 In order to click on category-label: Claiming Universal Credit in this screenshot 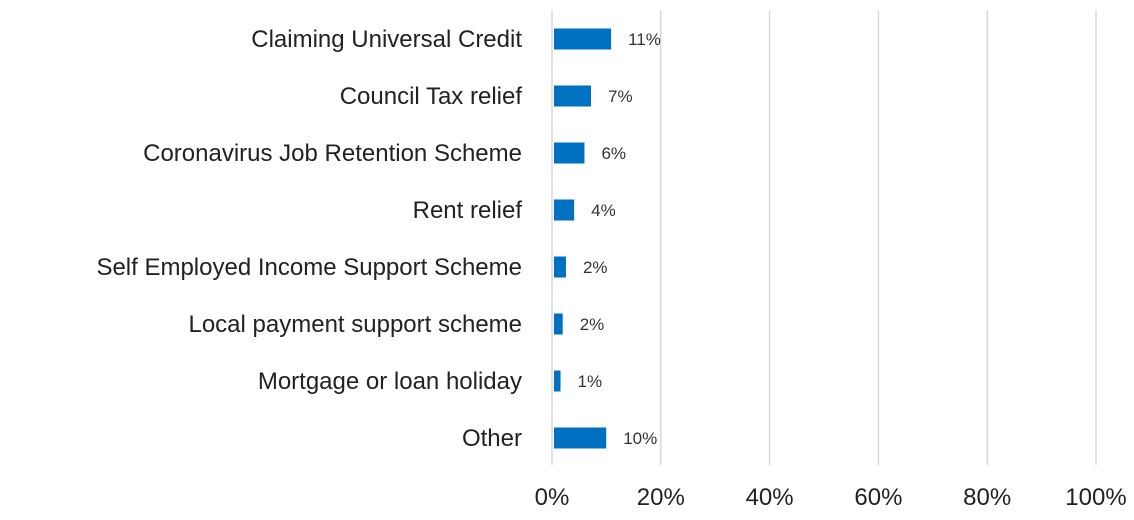, I will do `click(386, 39)`.